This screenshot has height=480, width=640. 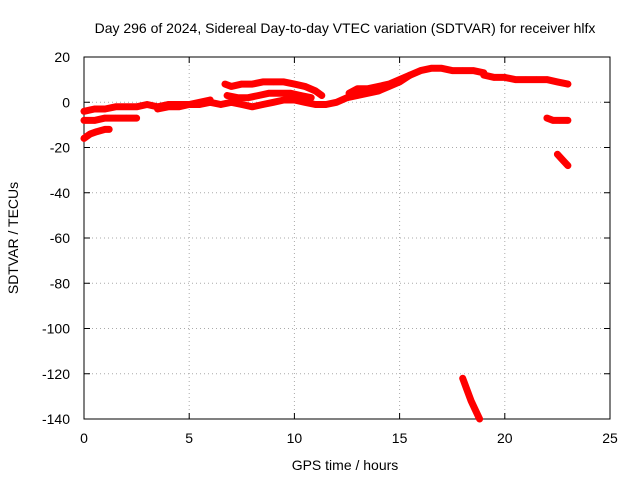 What do you see at coordinates (400, 438) in the screenshot?
I see `x-tick-label: 15` at bounding box center [400, 438].